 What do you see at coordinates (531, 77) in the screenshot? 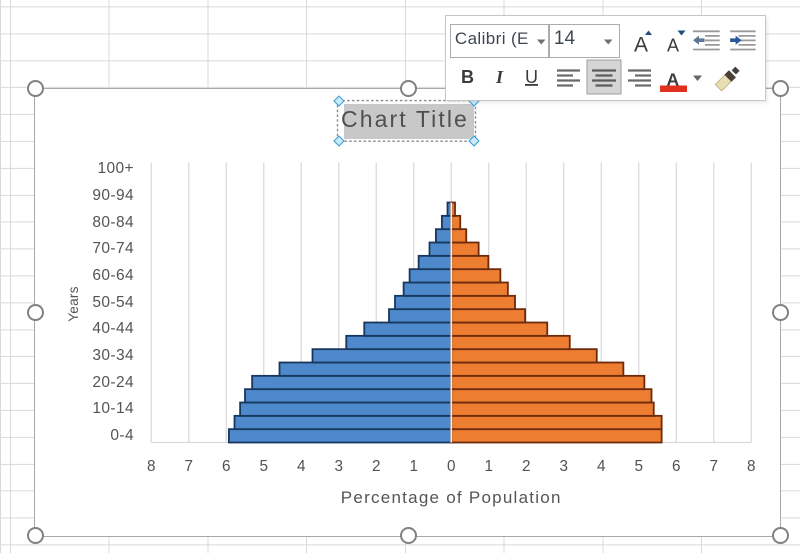
I see `svg-text: U` at bounding box center [531, 77].